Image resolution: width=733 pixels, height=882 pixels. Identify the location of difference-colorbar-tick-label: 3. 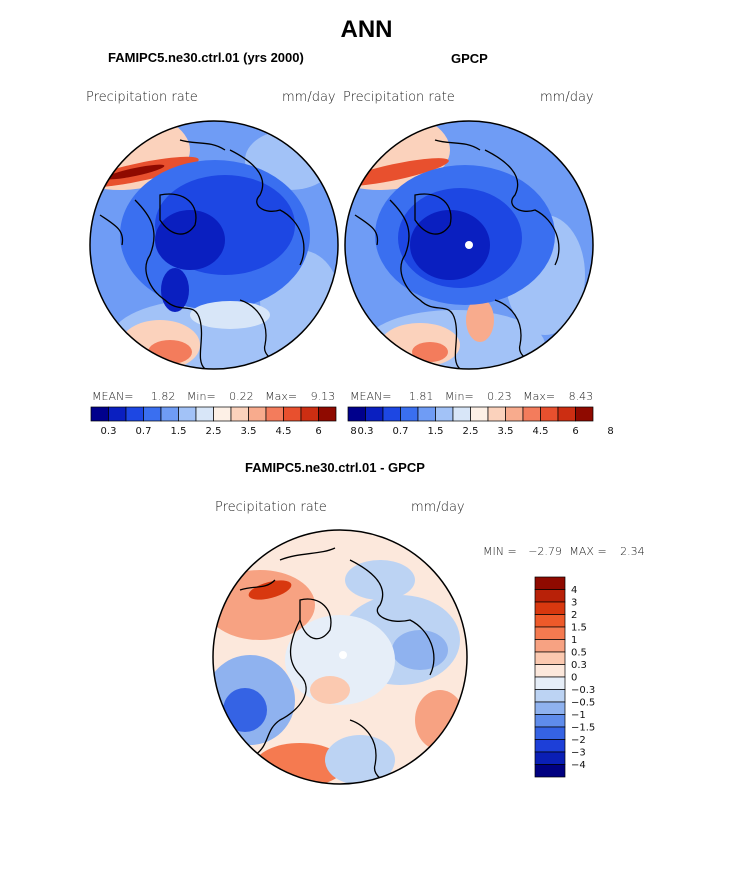
(574, 603).